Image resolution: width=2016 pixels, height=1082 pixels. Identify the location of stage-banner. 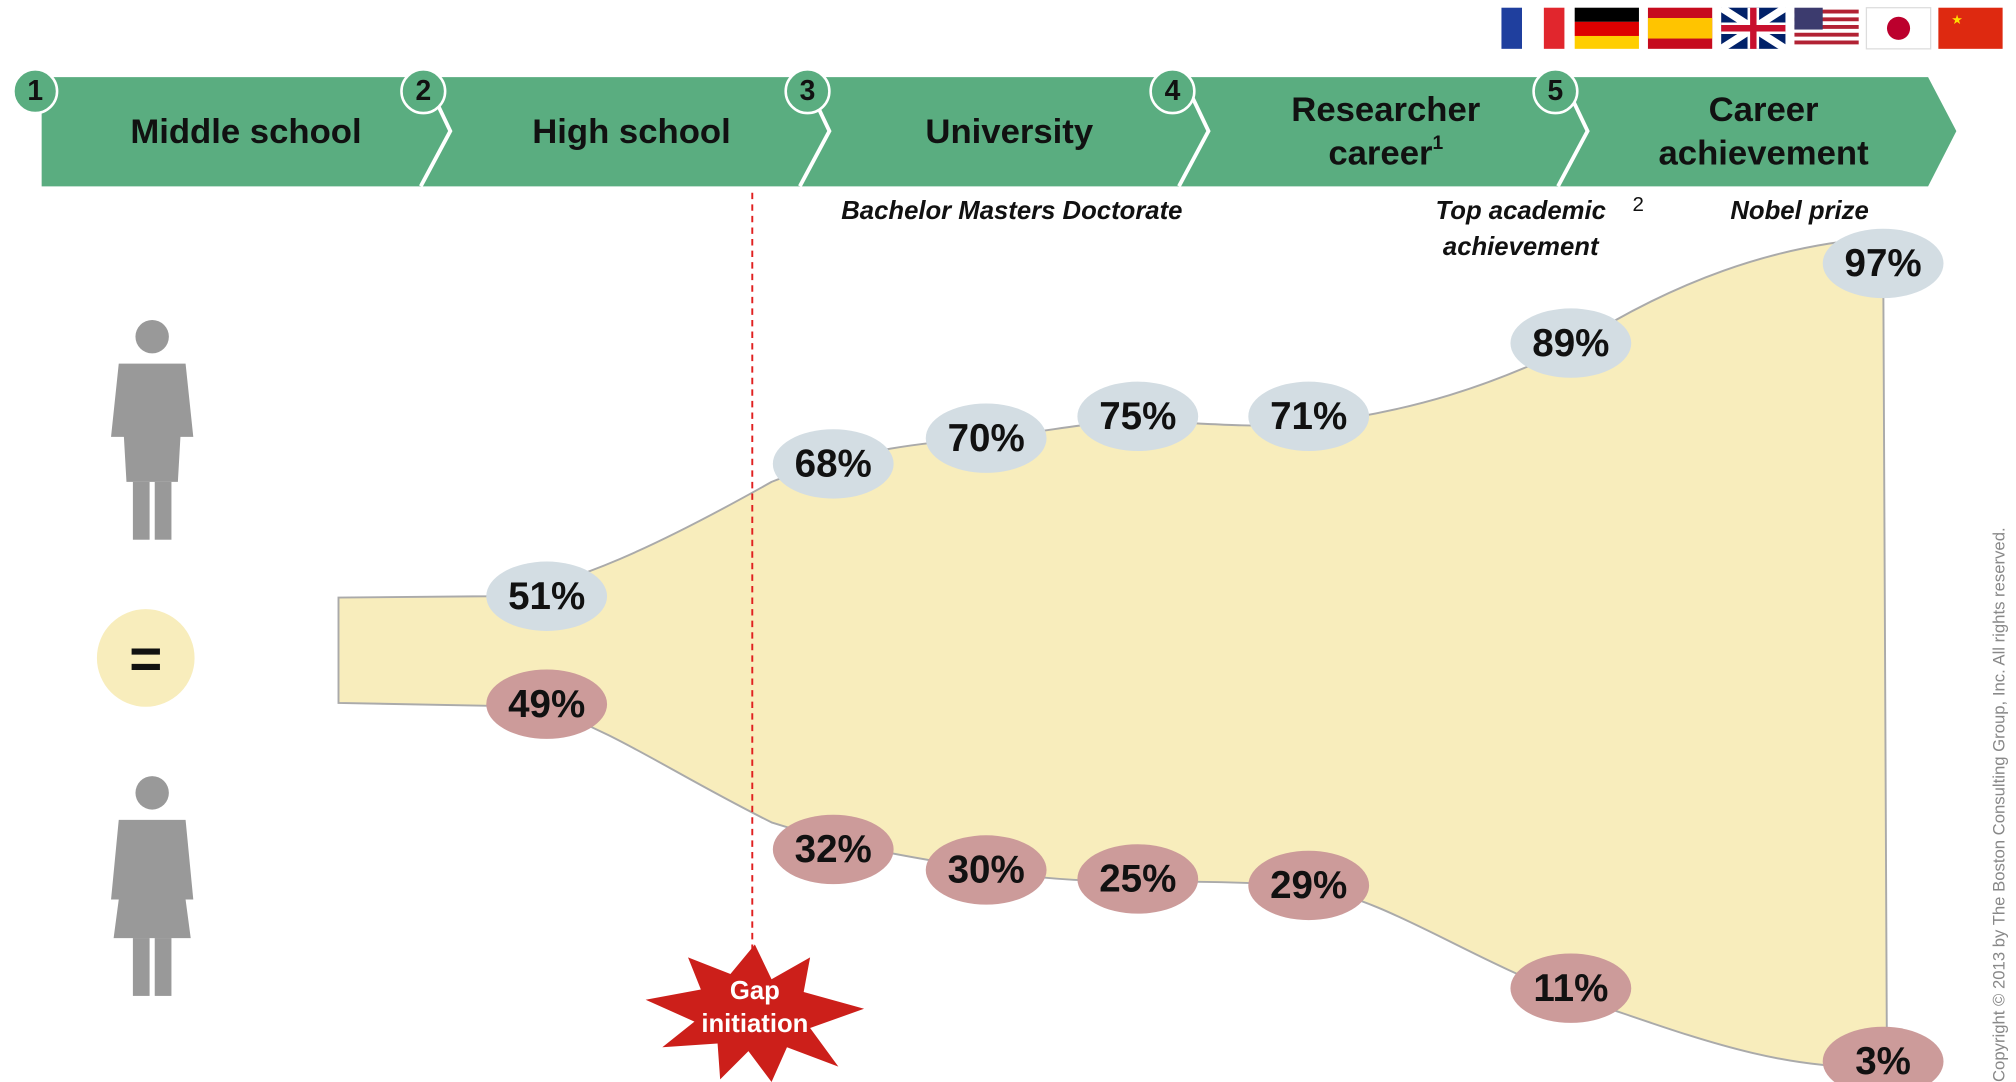
(999, 132).